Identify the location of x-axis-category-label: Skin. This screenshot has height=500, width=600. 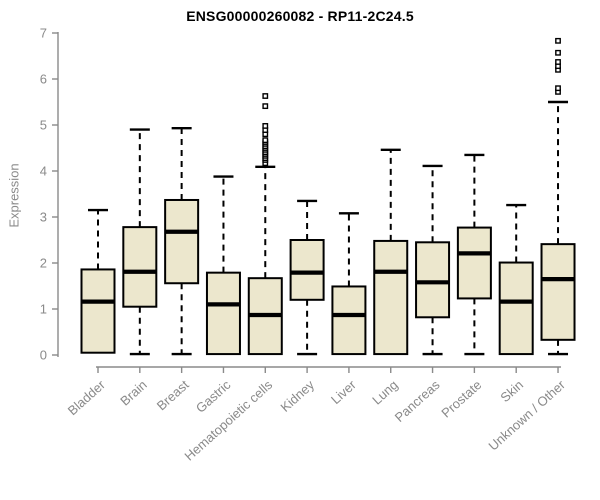
(511, 391).